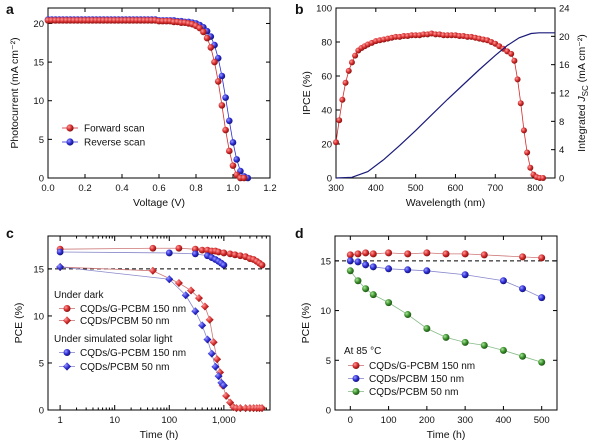 Image resolution: width=600 pixels, height=448 pixels. I want to click on legend-group-title: Under simulated solar light, so click(113, 339).